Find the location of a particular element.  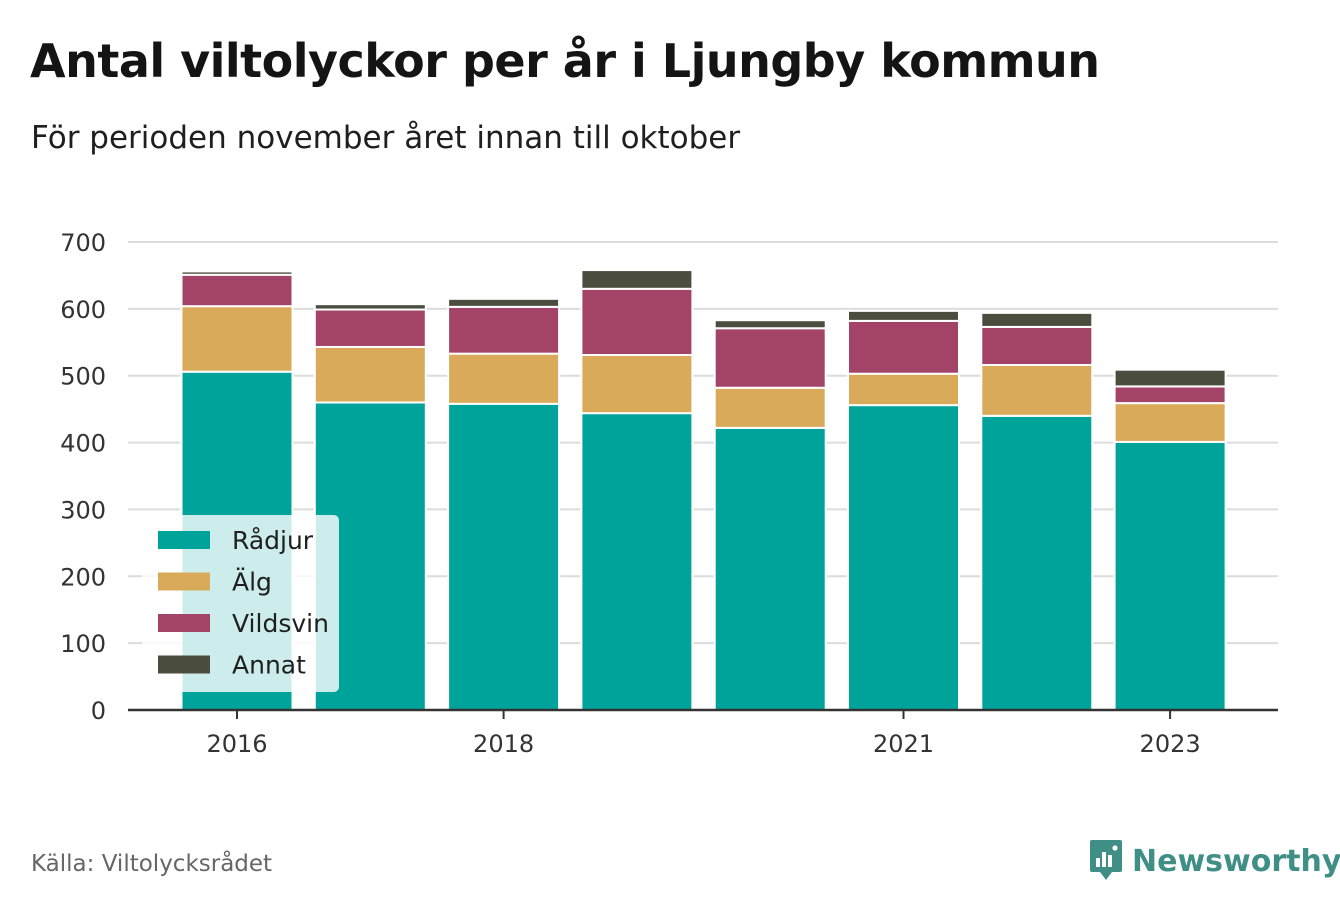

y-tick-label: 700 is located at coordinates (83, 243).